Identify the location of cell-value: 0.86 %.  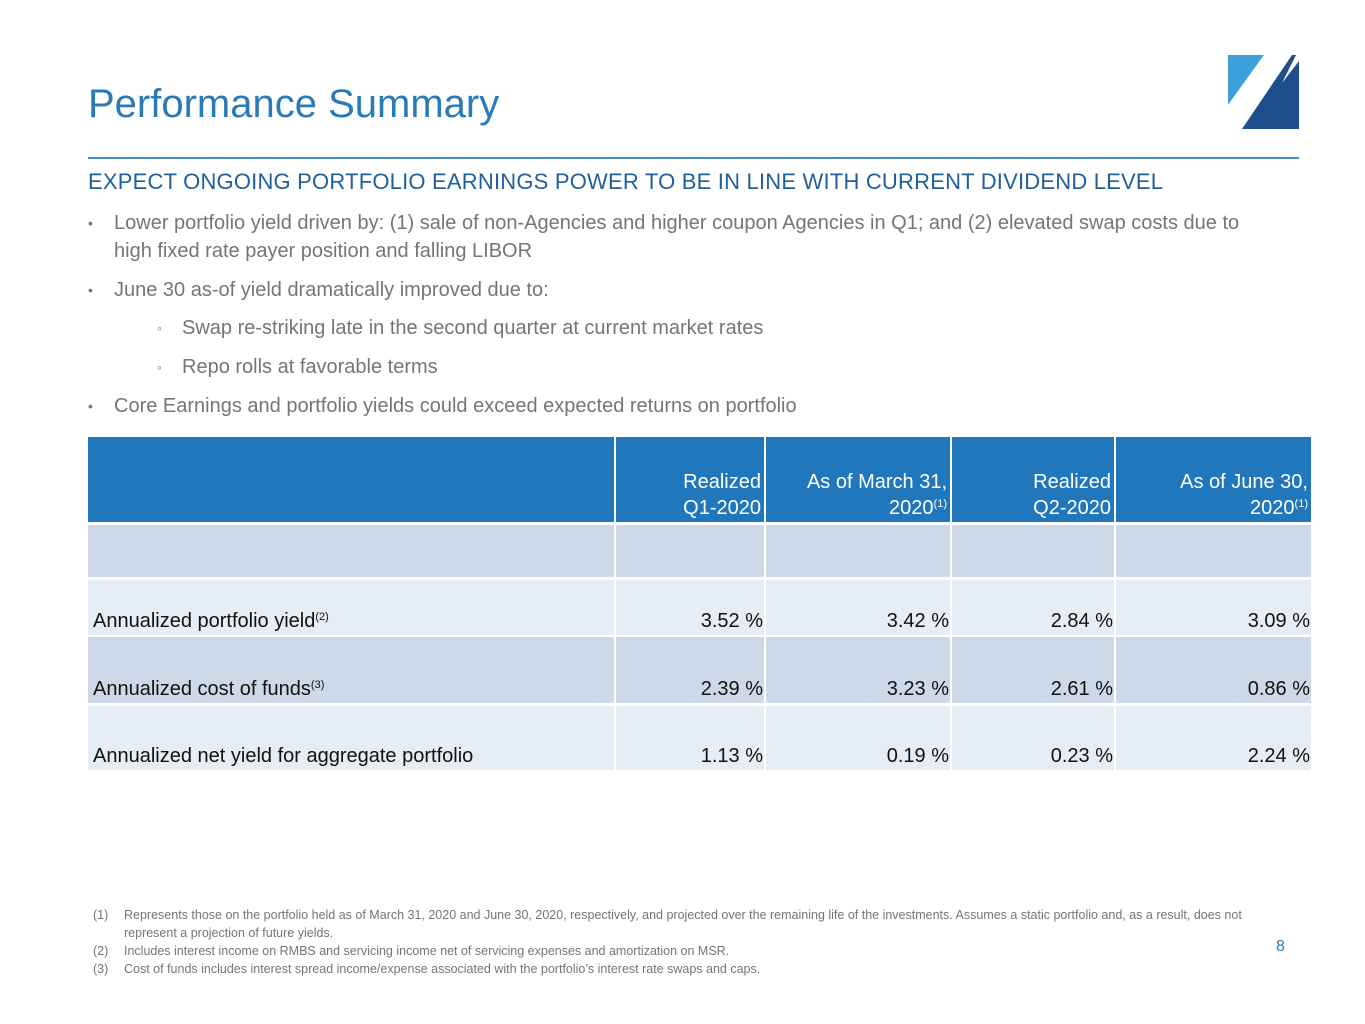
(1278, 689).